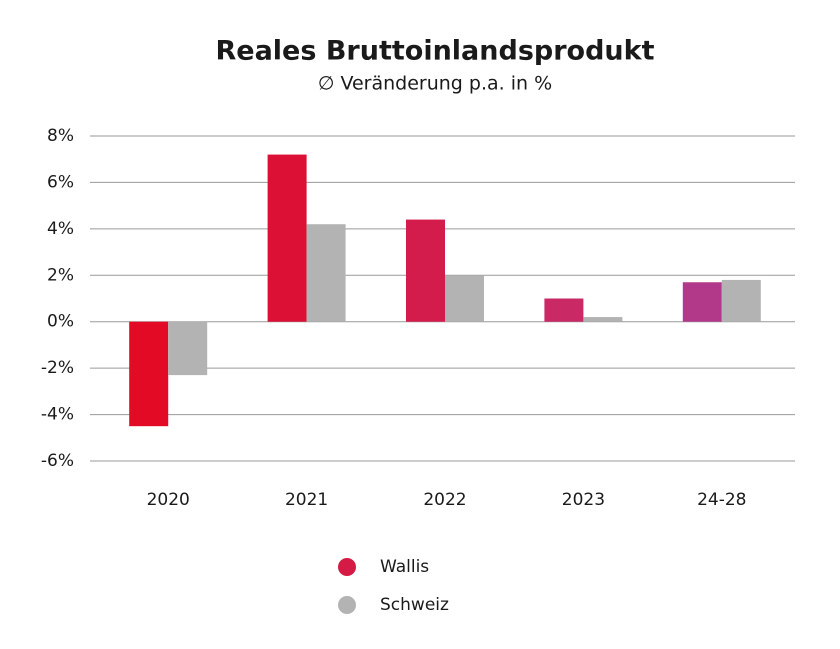  I want to click on legend-label: Schweiz, so click(414, 605).